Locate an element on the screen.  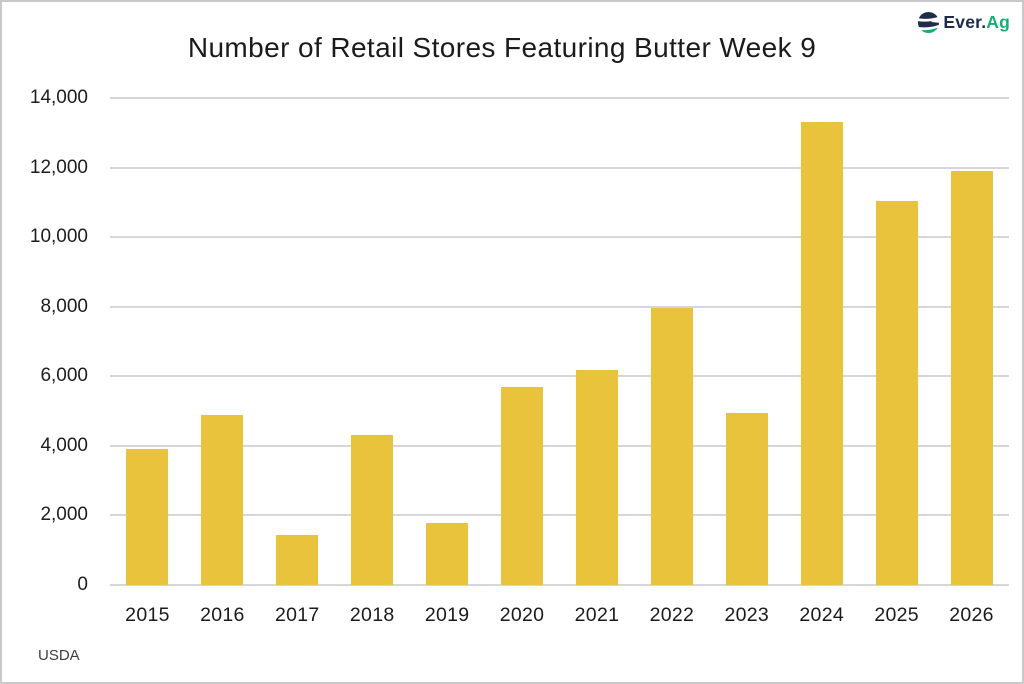
bar-2025 is located at coordinates (896, 392).